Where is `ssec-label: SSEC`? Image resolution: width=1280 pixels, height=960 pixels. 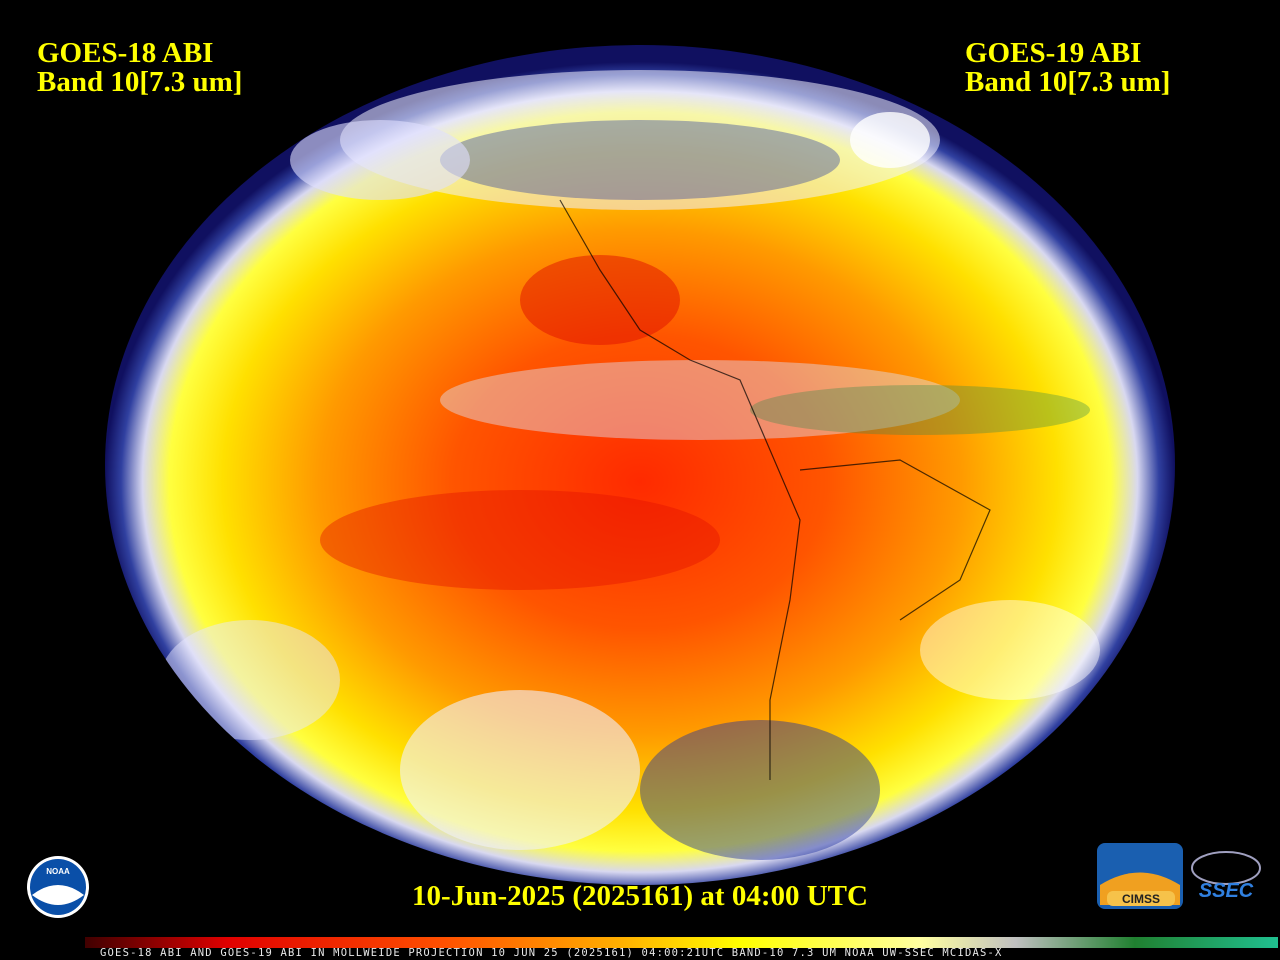 ssec-label: SSEC is located at coordinates (1226, 891).